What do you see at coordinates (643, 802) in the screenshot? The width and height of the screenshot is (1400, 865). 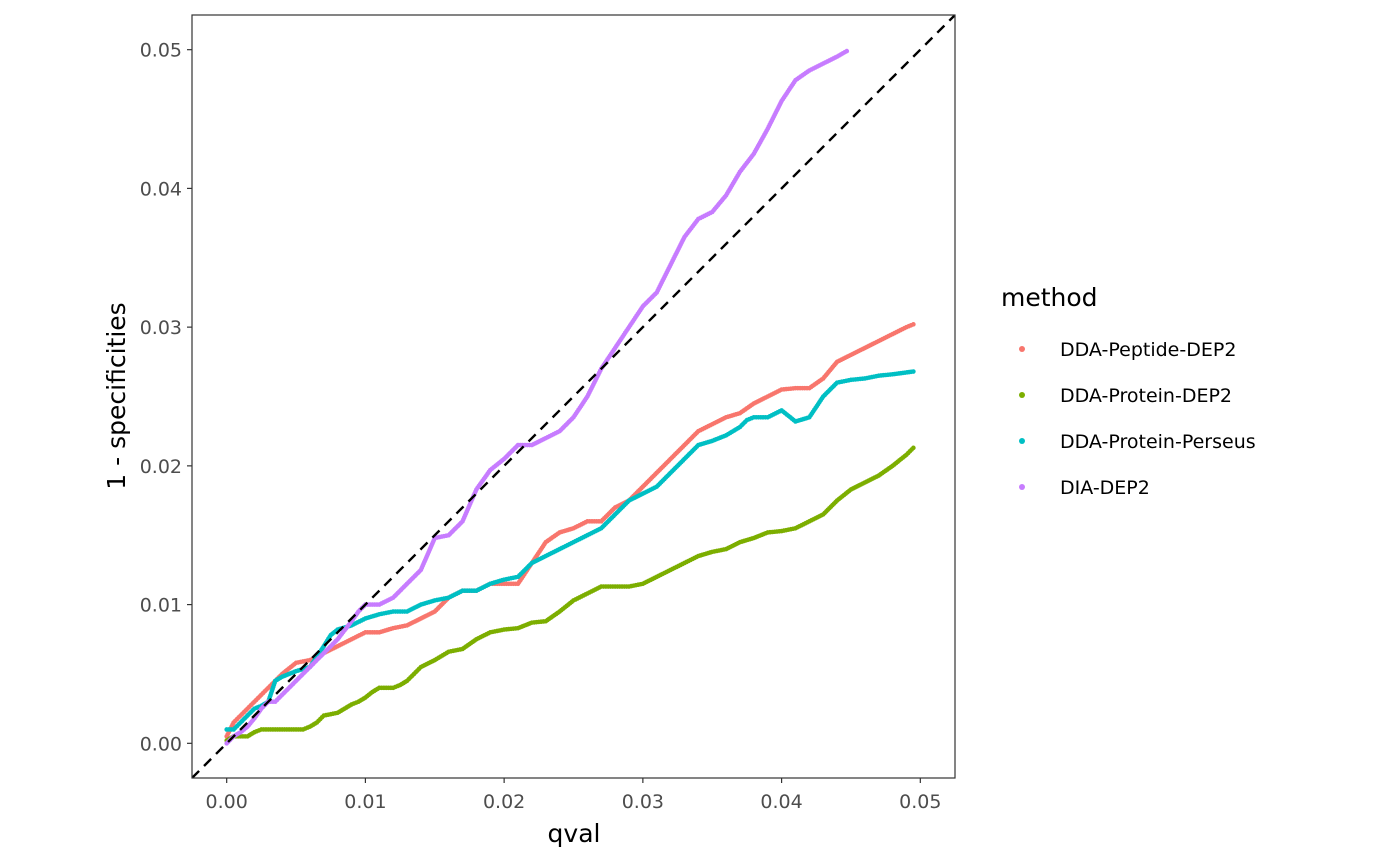 I see `x-tick-label: 0.03` at bounding box center [643, 802].